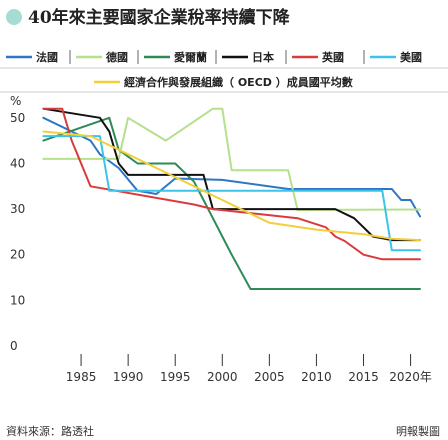  What do you see at coordinates (116, 57) in the screenshot?
I see `legend-label: 德國` at bounding box center [116, 57].